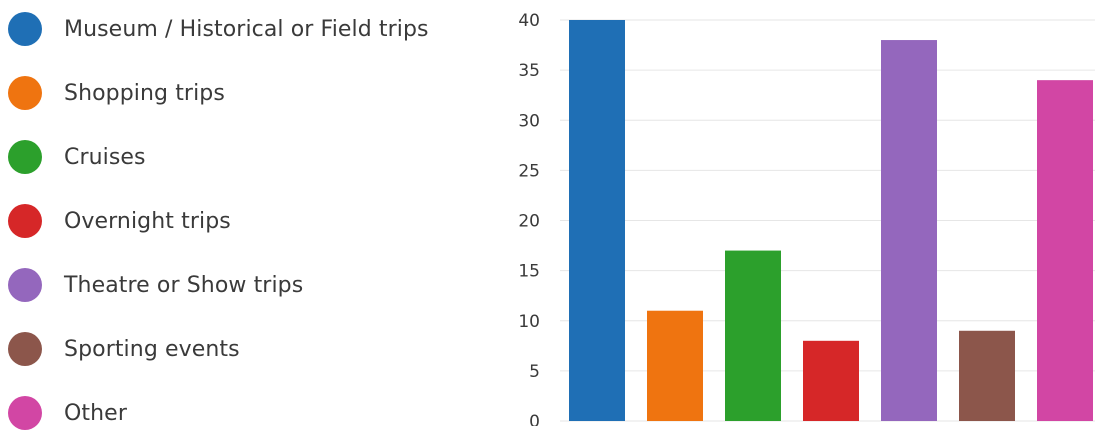  I want to click on legend-item: Other, so click(67, 413).